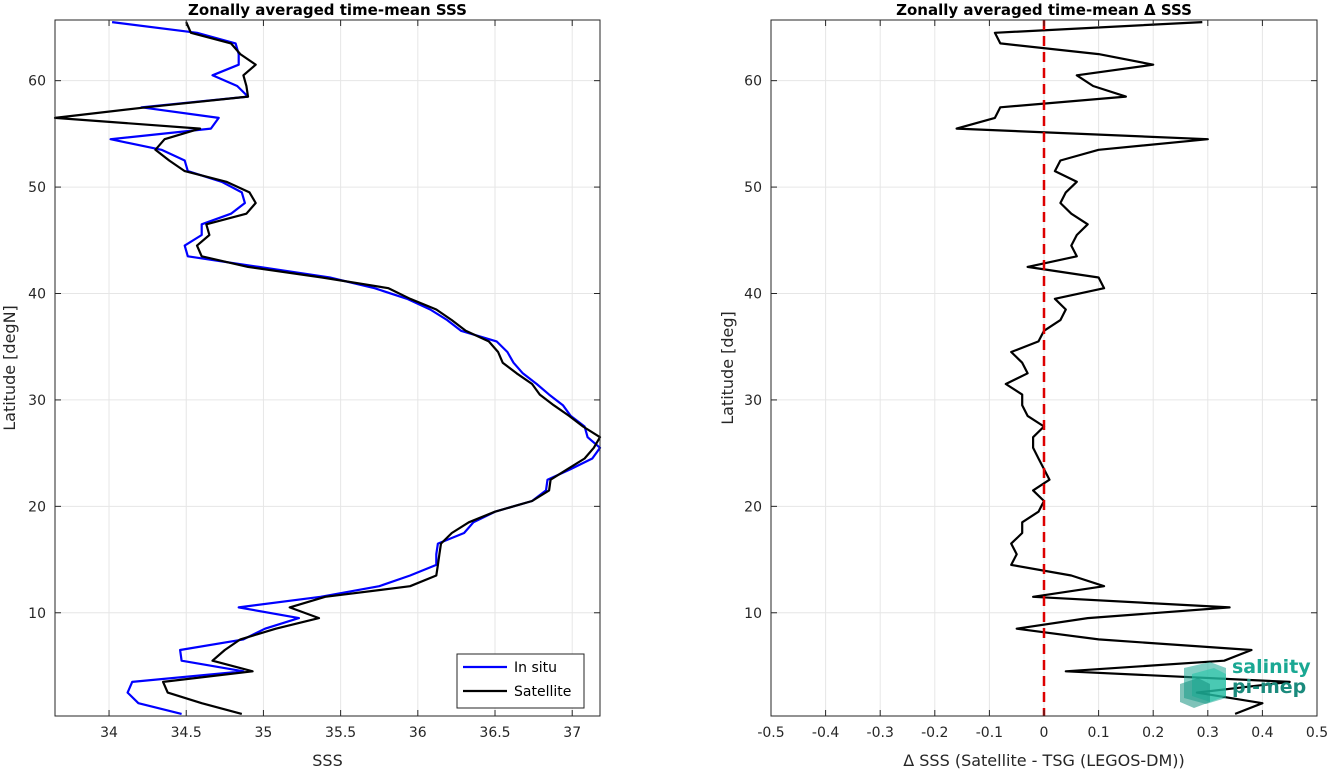 The width and height of the screenshot is (1330, 769). I want to click on x-tick-label: 36, so click(418, 733).